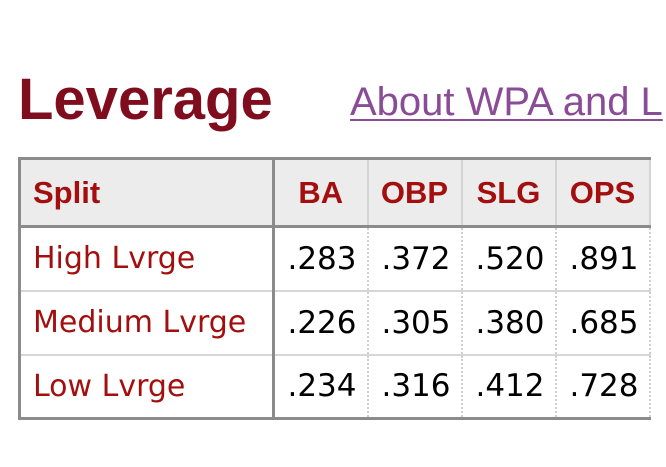 The height and width of the screenshot is (467, 666). Describe the element at coordinates (340, 100) in the screenshot. I see `section-heading: Leverage About WPA and L` at that location.